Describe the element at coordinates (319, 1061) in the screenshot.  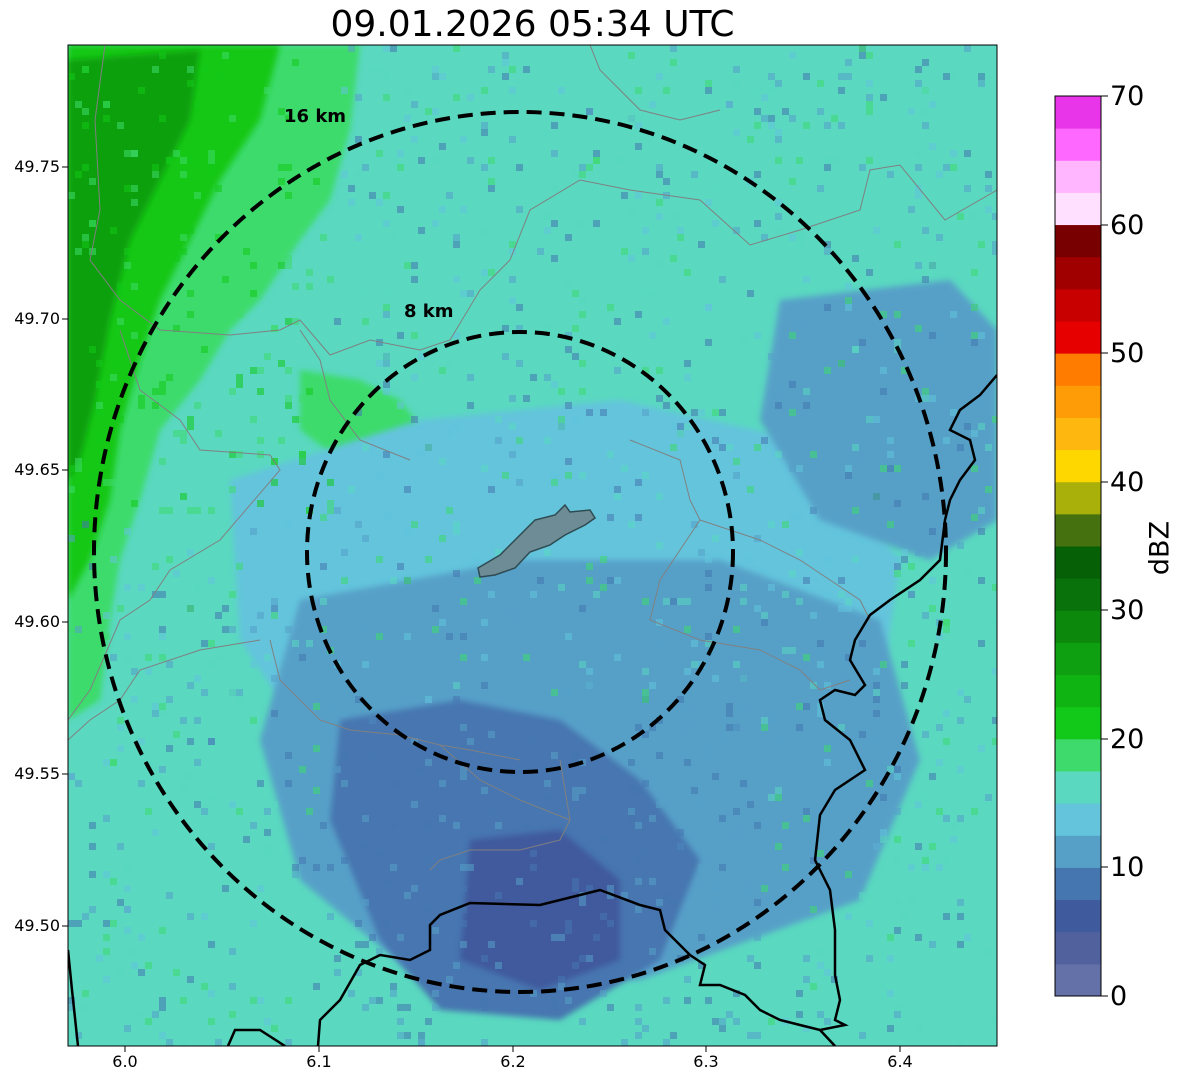
I see `x-tick-label: 6.1` at that location.